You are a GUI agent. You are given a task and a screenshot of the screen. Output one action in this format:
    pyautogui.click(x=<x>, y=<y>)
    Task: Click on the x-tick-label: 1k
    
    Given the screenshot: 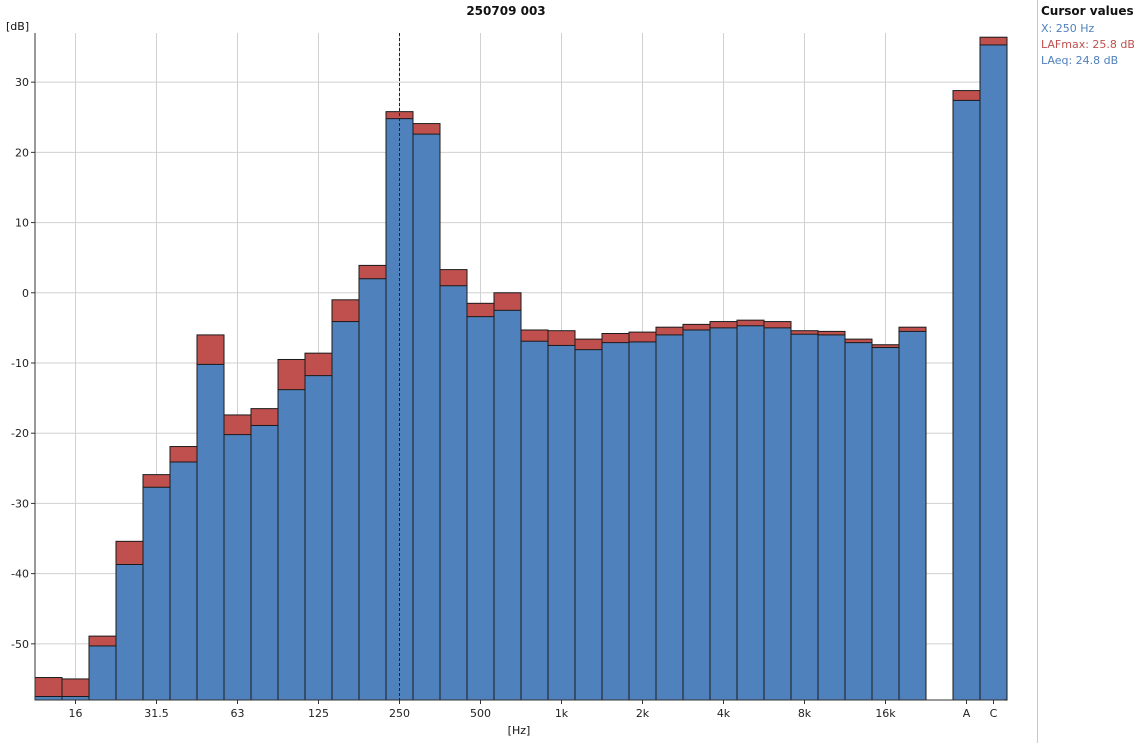 What is the action you would take?
    pyautogui.click(x=562, y=713)
    